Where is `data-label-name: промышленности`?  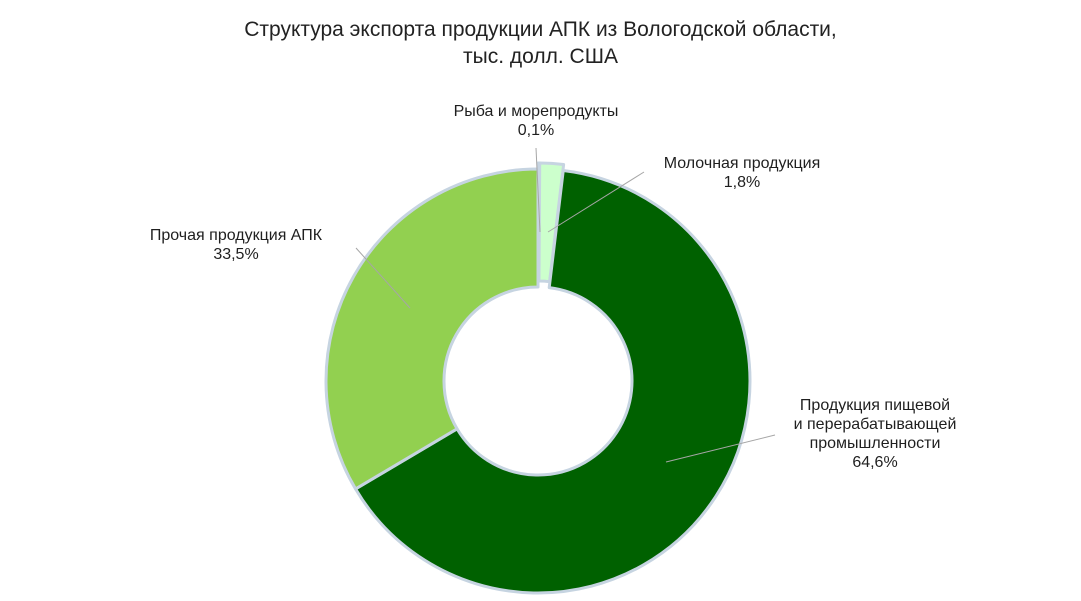
data-label-name: промышленности is located at coordinates (875, 443).